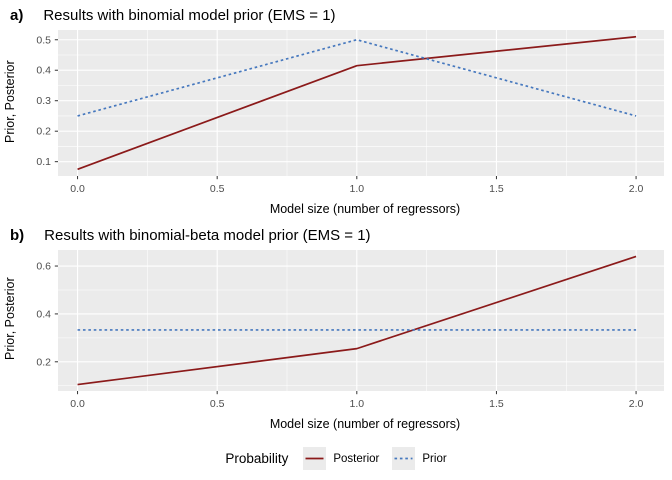  I want to click on chart-a-panel-label: a), so click(17, 15).